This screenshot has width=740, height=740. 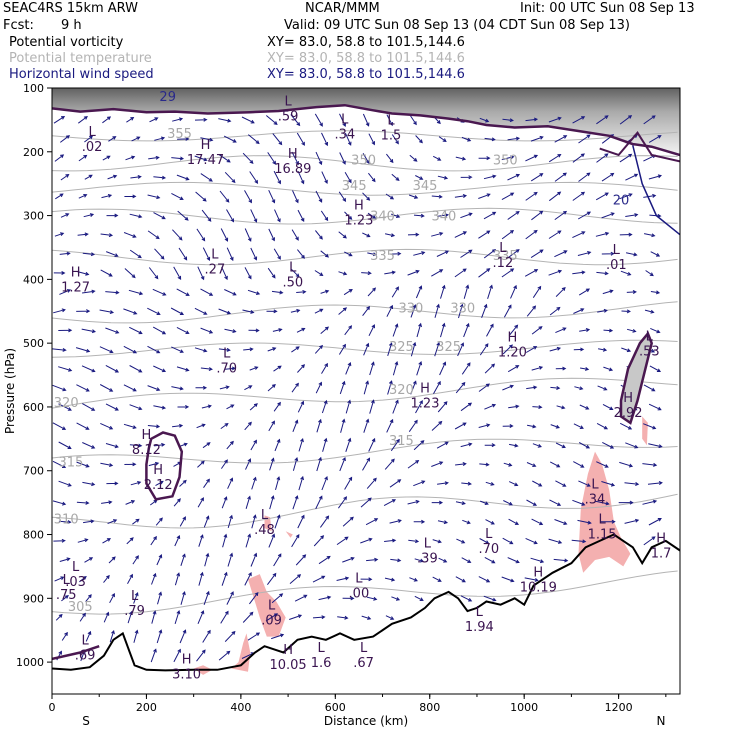 I want to click on x-tick-label-5: 1000, so click(x=524, y=707).